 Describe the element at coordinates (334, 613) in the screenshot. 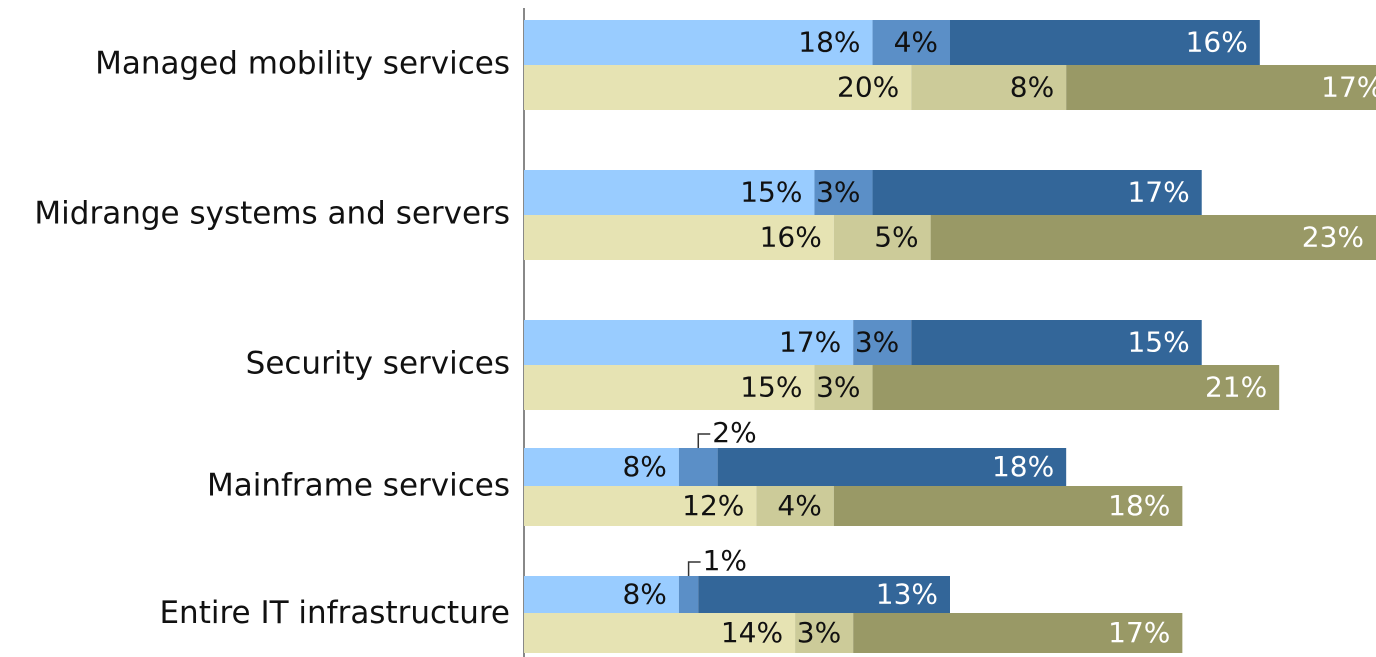

I see `category-label: Entire IT infrastructure` at that location.